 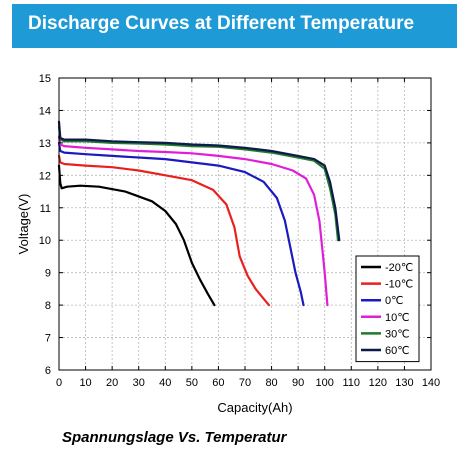 I want to click on y-tick-label: 14, so click(x=45, y=111).